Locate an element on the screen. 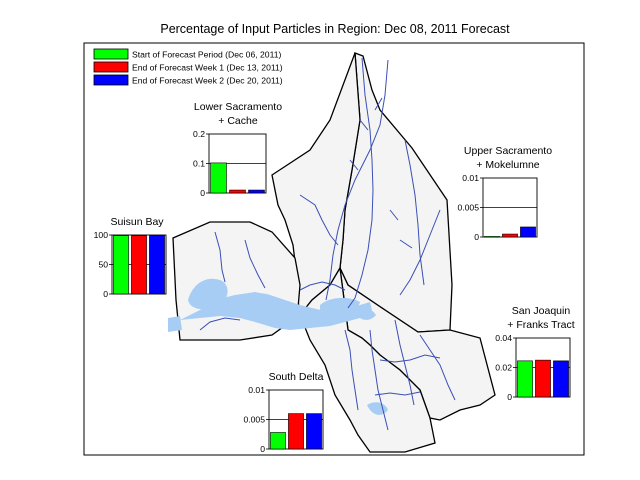  chart-title: South Delta is located at coordinates (296, 377).